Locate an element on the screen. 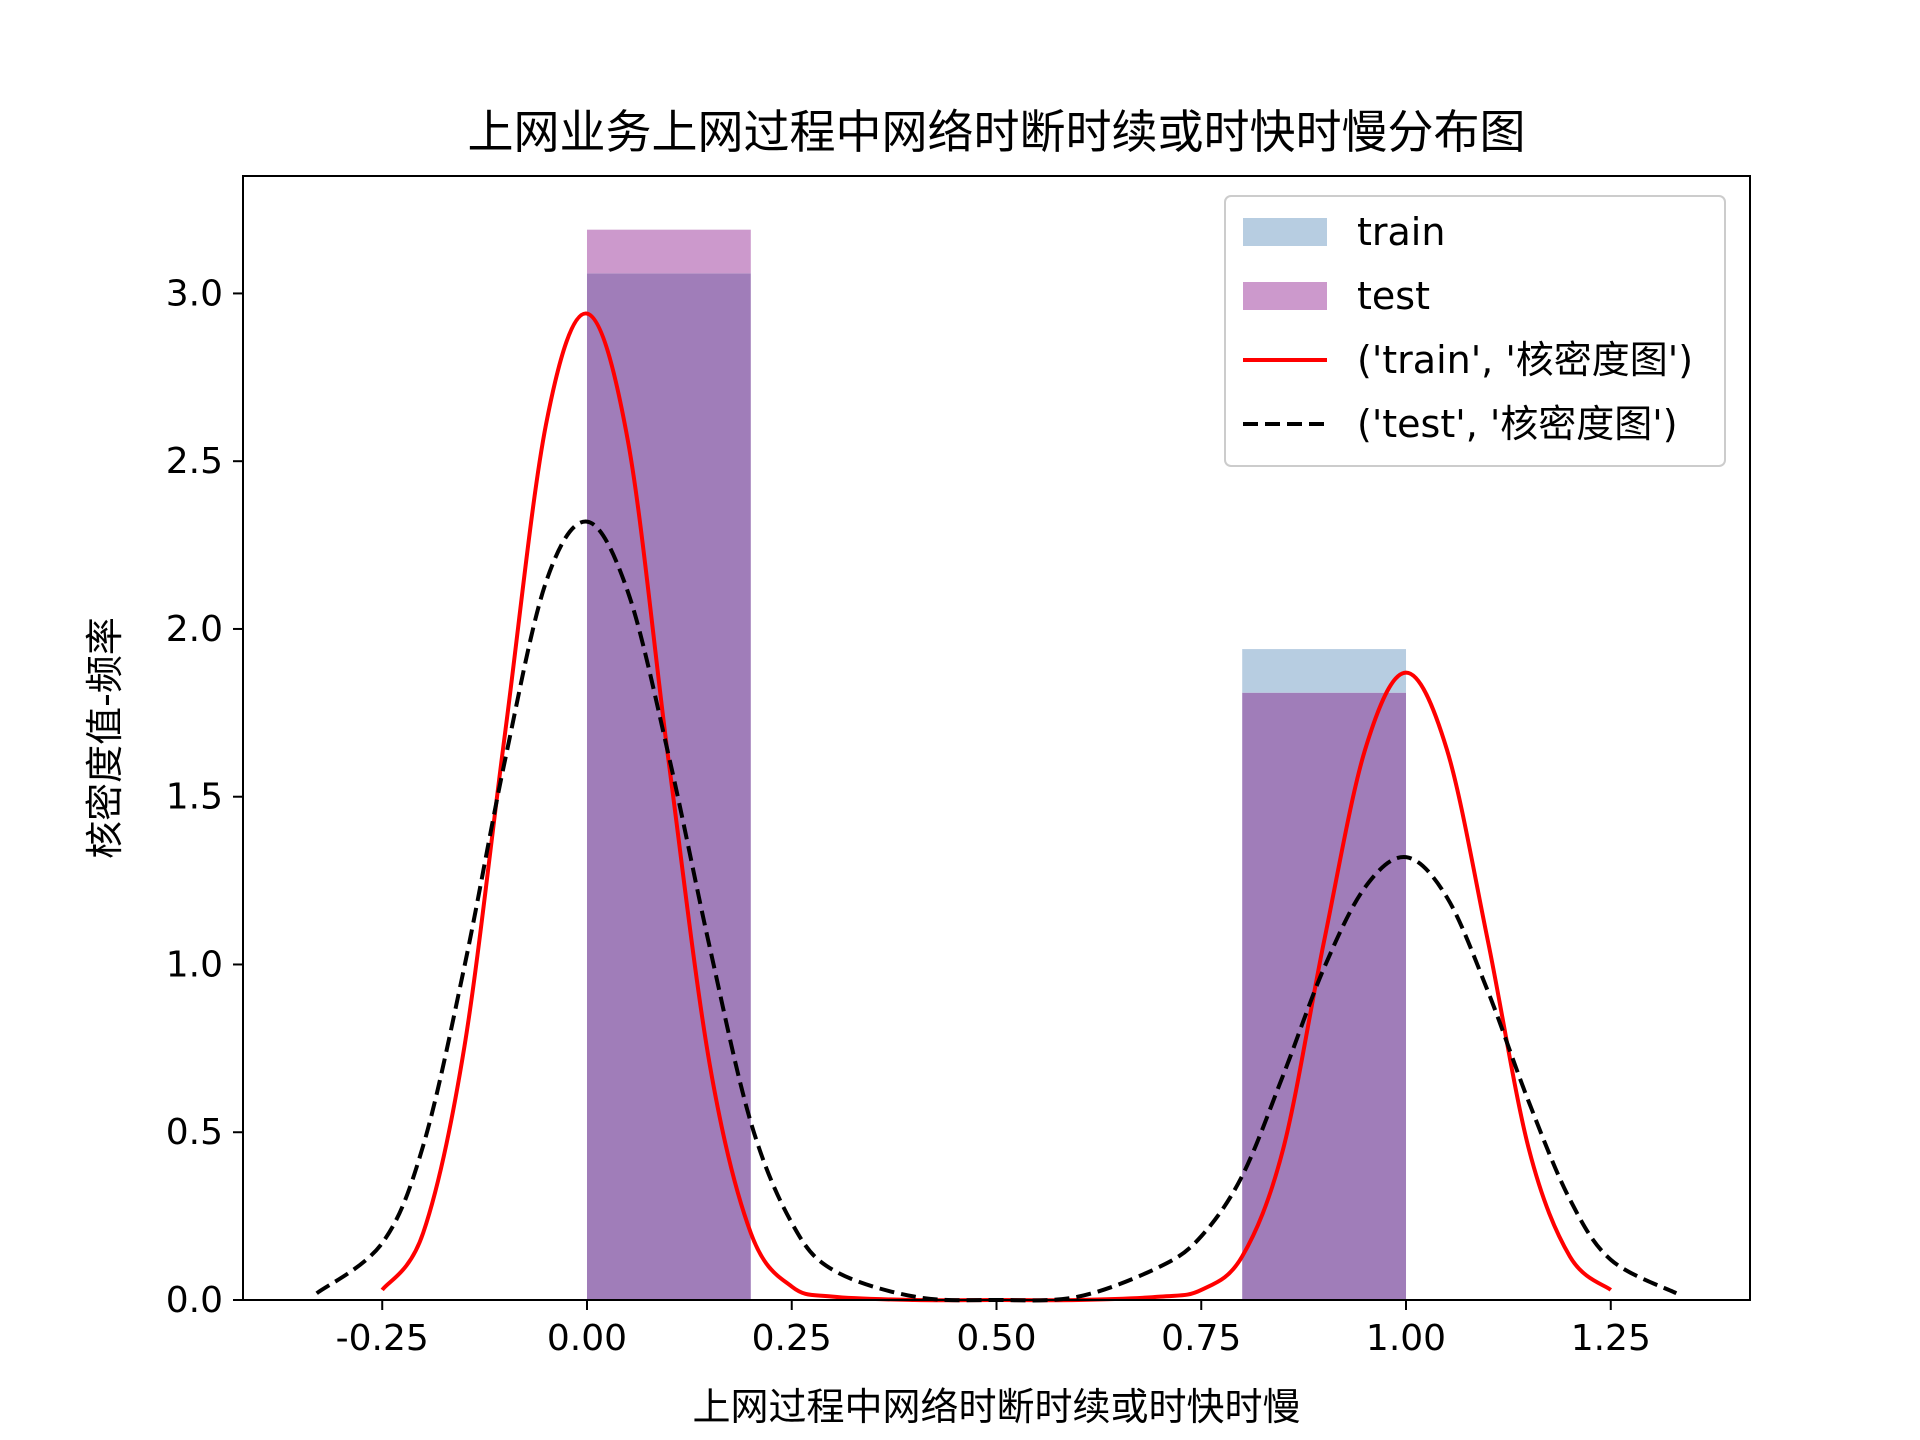 The height and width of the screenshot is (1440, 1920). x-tick-label: 1.25 is located at coordinates (1611, 1338).